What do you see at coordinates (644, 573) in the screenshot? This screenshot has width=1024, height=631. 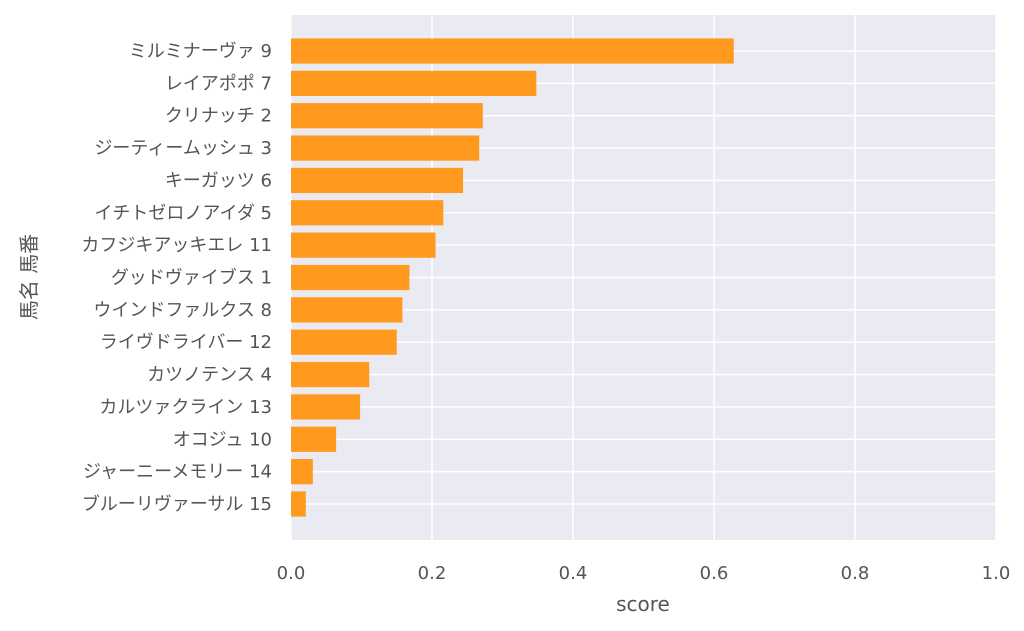 I see `x-tick-labels: 0.0 0.2 0.4 0.6 0.8 1.0` at bounding box center [644, 573].